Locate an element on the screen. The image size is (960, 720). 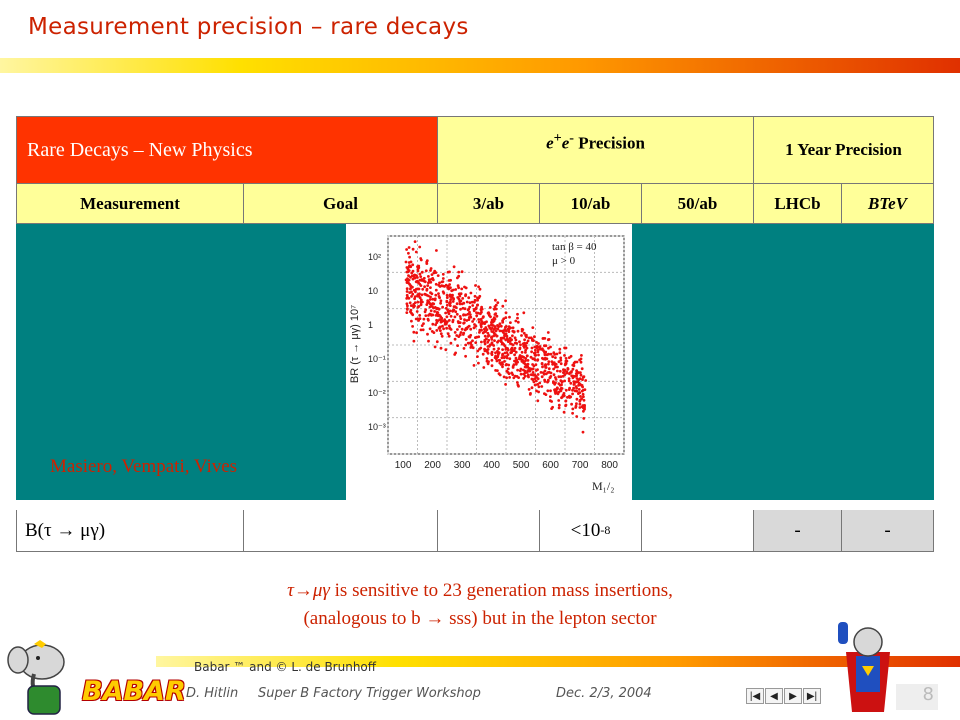
x-tick-label: 200 is located at coordinates (432, 465).